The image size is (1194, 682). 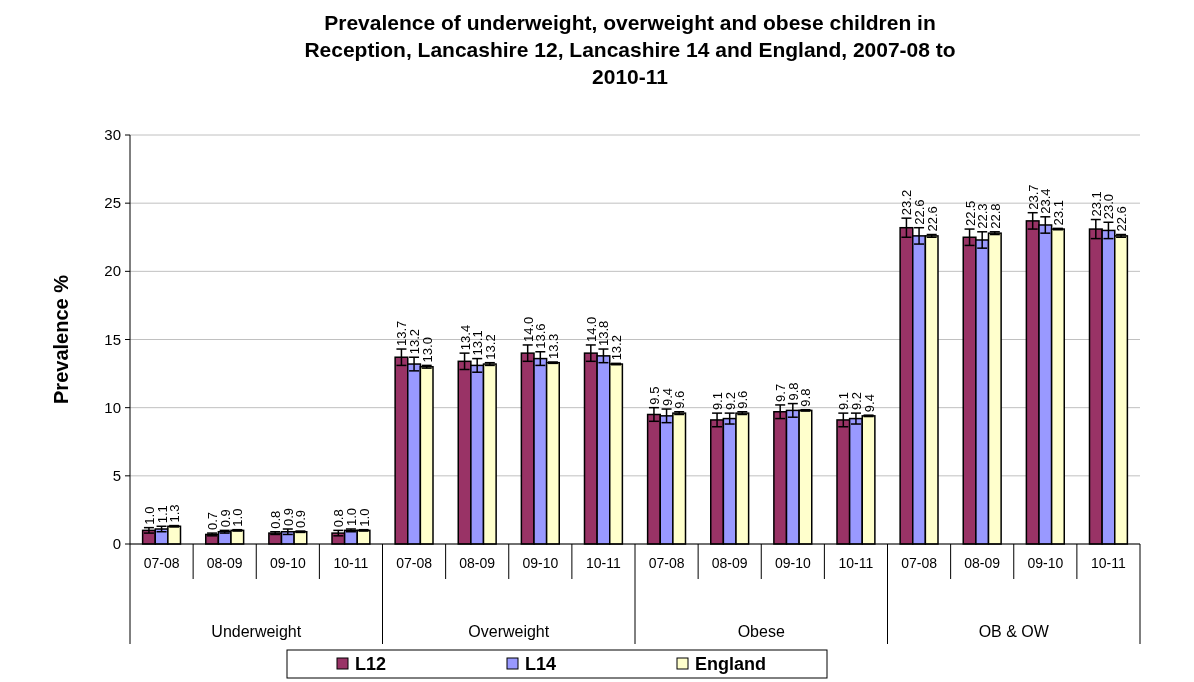 What do you see at coordinates (630, 49) in the screenshot?
I see `chart-title: Prevalence of underweight, overweight and obese children in Reception, Lancashire 12, Lancashire 14 and England, 2007-08 to 2010-11` at bounding box center [630, 49].